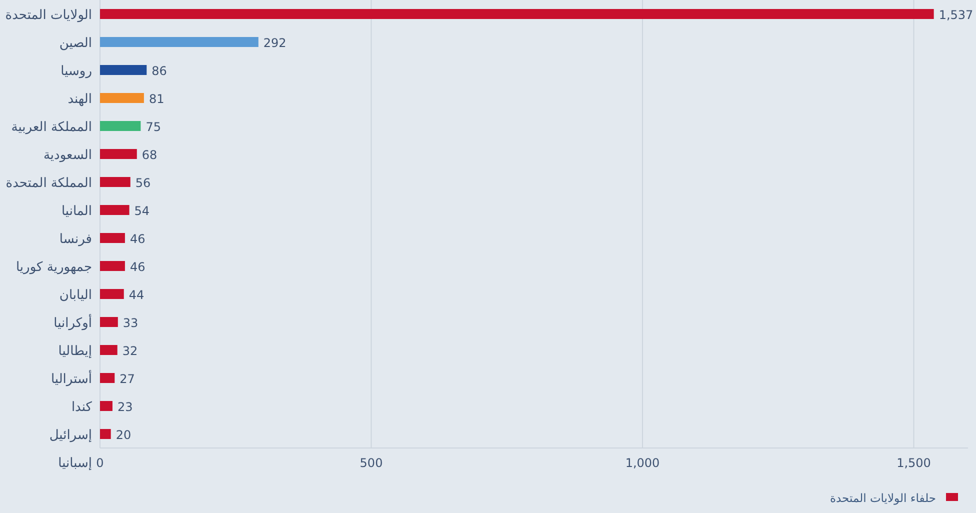  What do you see at coordinates (100, 463) in the screenshot?
I see `x-tick-label: 0` at bounding box center [100, 463].